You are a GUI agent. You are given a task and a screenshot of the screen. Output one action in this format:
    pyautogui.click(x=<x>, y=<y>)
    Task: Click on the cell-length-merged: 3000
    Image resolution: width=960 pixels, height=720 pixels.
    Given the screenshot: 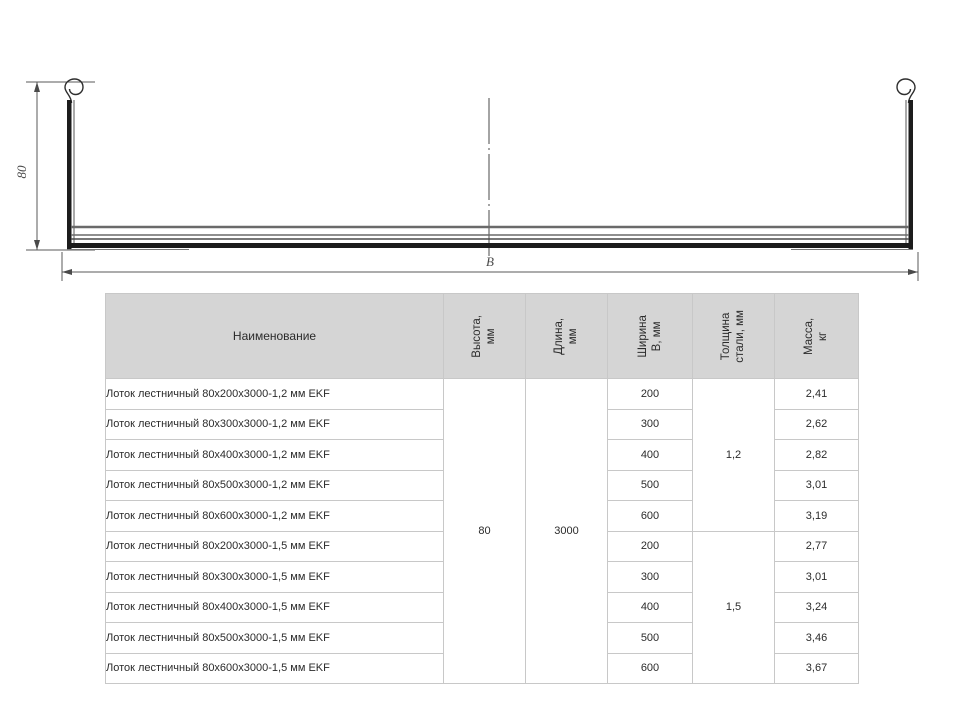 What is the action you would take?
    pyautogui.click(x=566, y=531)
    